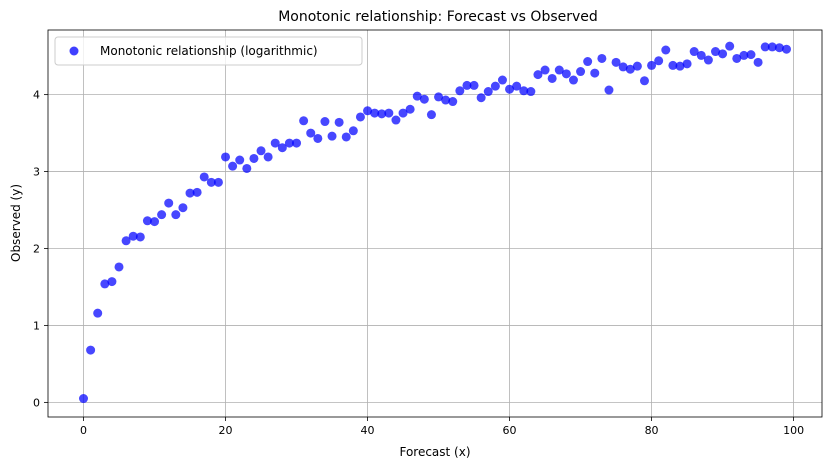  Describe the element at coordinates (226, 430) in the screenshot. I see `x-tick-label: 20` at that location.